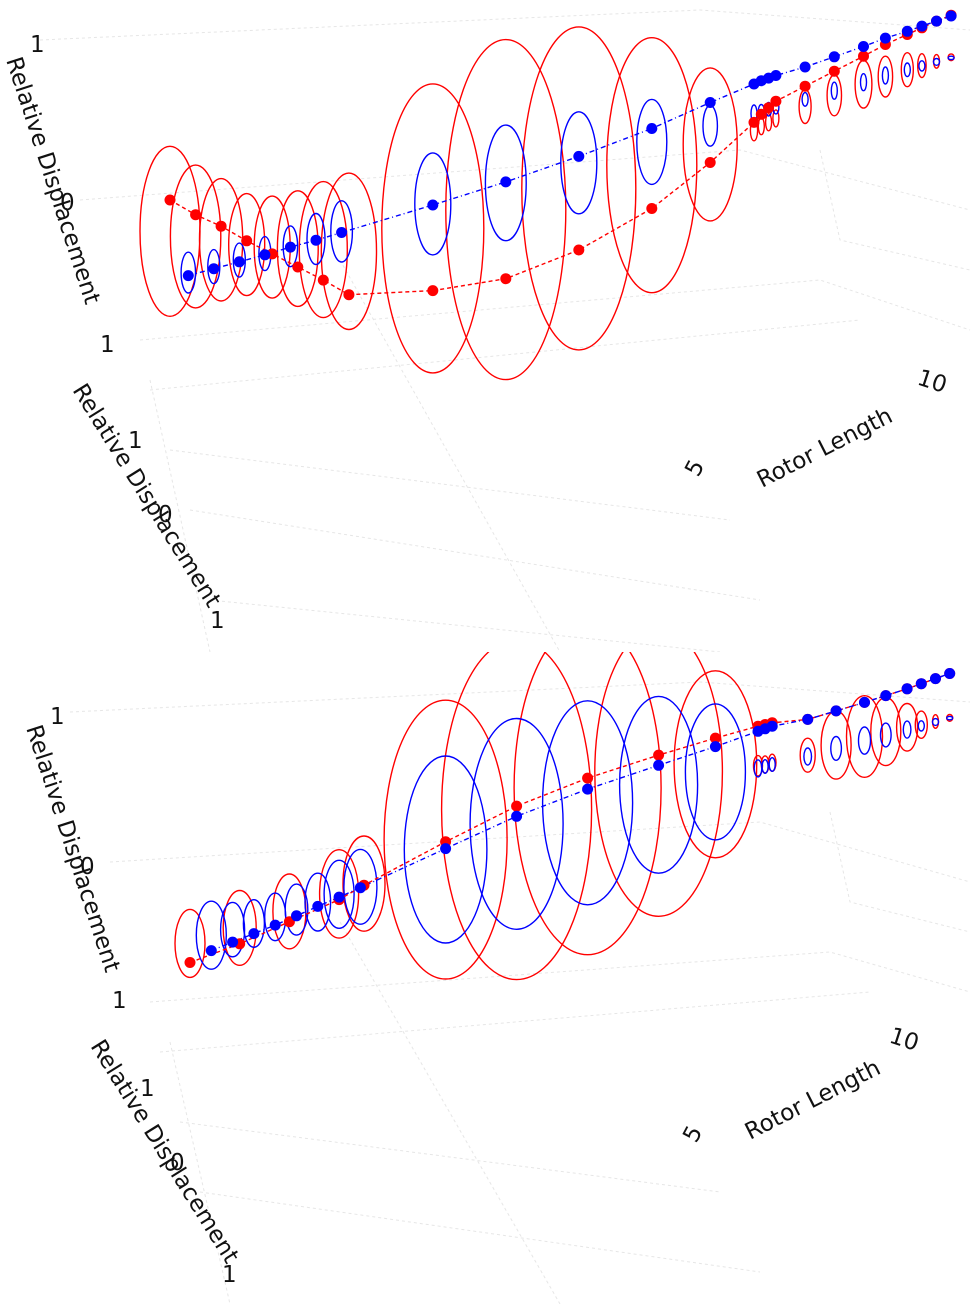 Image resolution: width=971 pixels, height=1304 pixels. I want to click on y-tick-middle: 0, so click(165, 515).